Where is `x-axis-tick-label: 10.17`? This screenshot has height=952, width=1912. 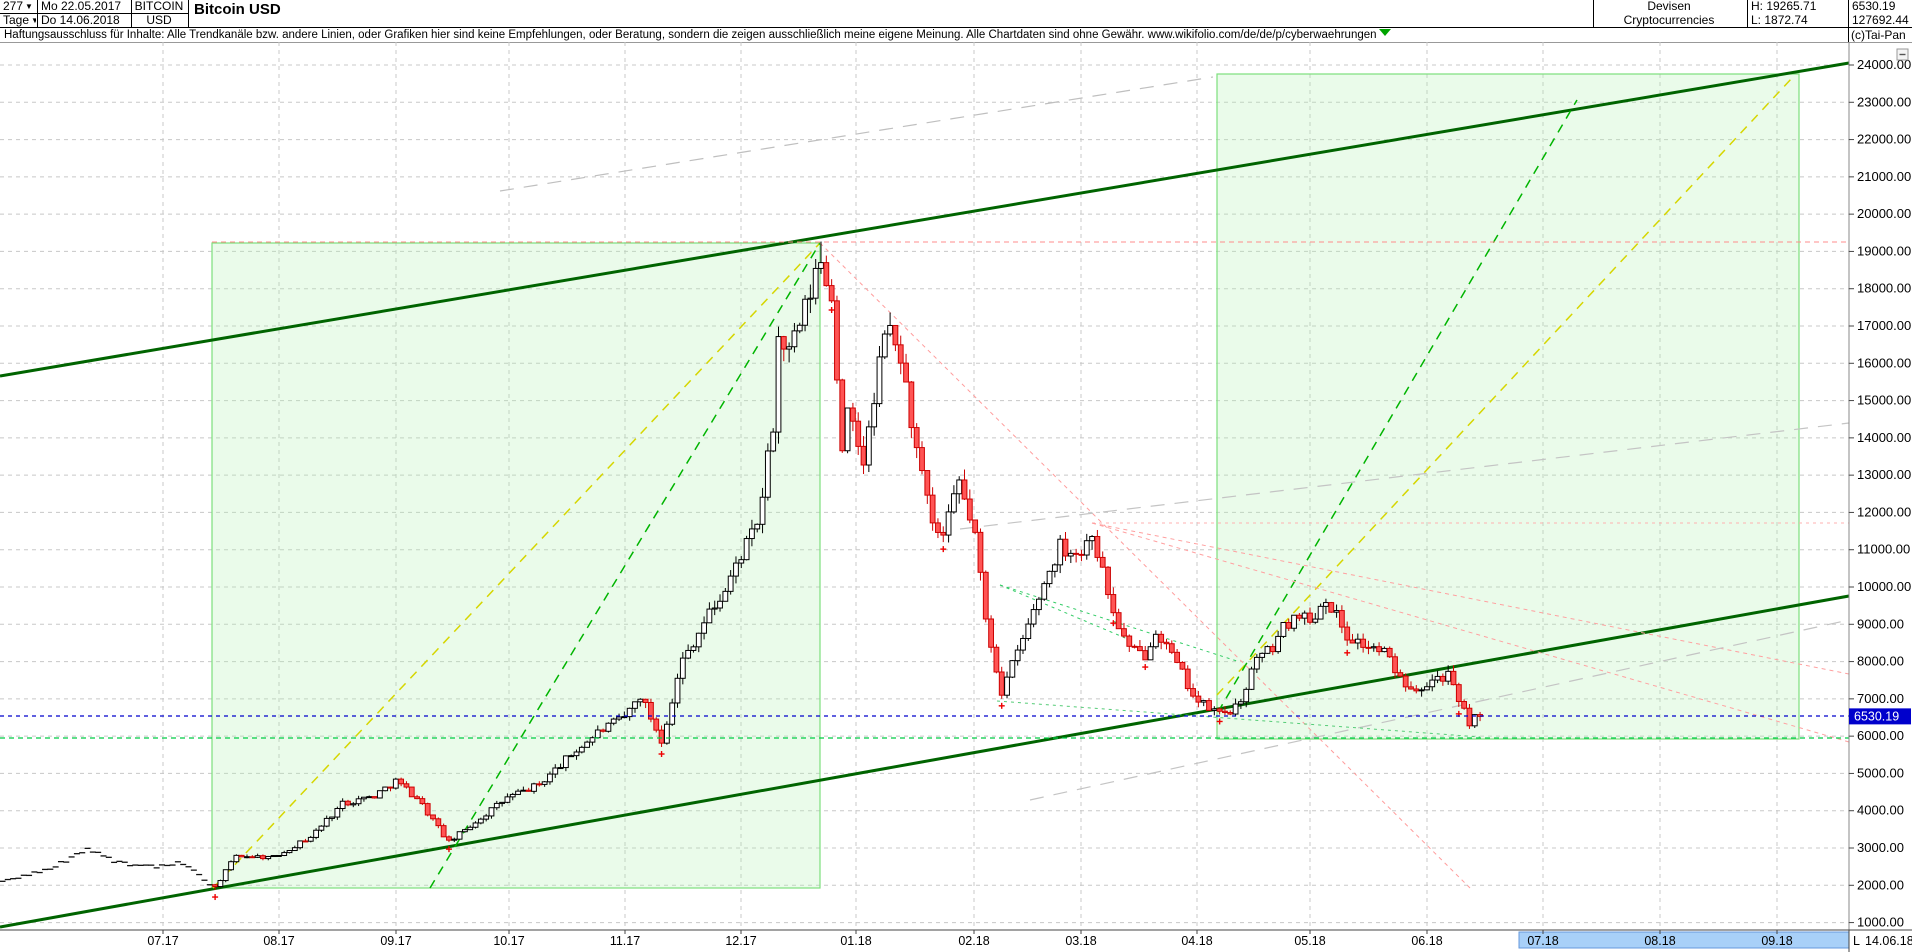
x-axis-tick-label: 10.17 is located at coordinates (508, 941).